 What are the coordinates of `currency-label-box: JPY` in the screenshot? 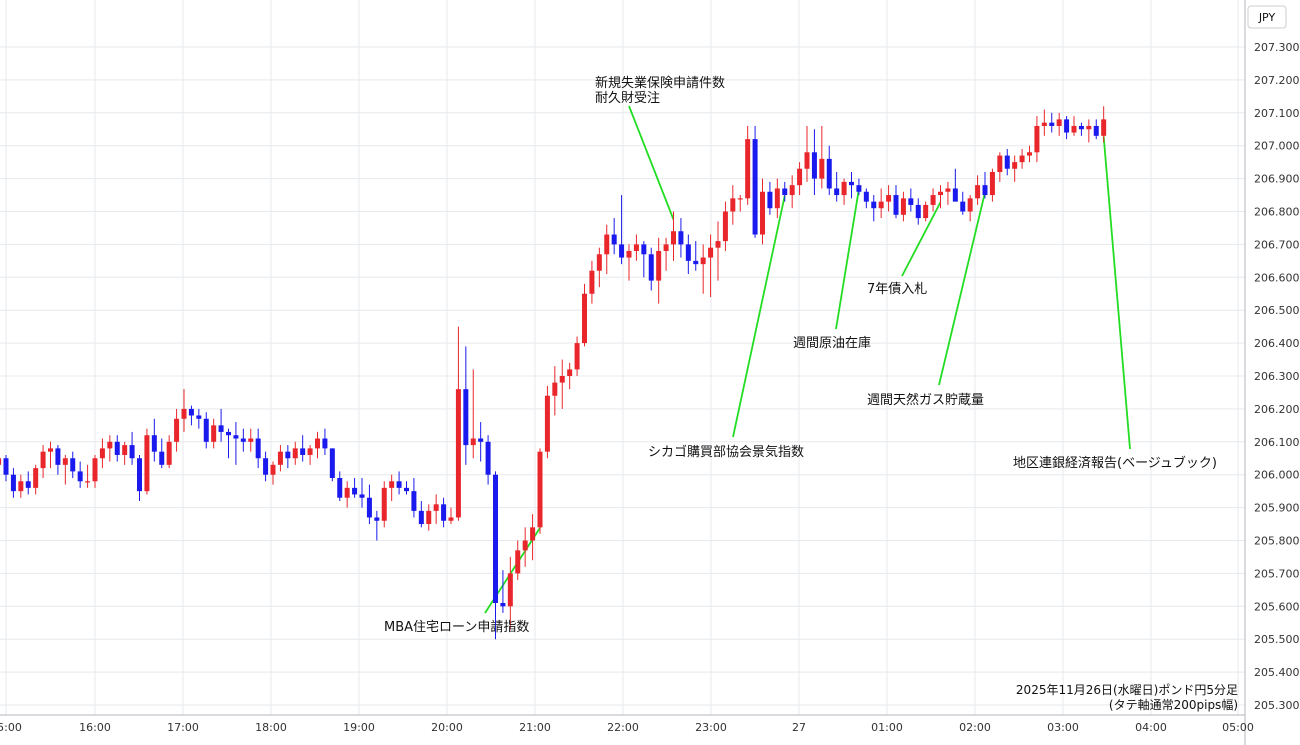 It's located at (1267, 17).